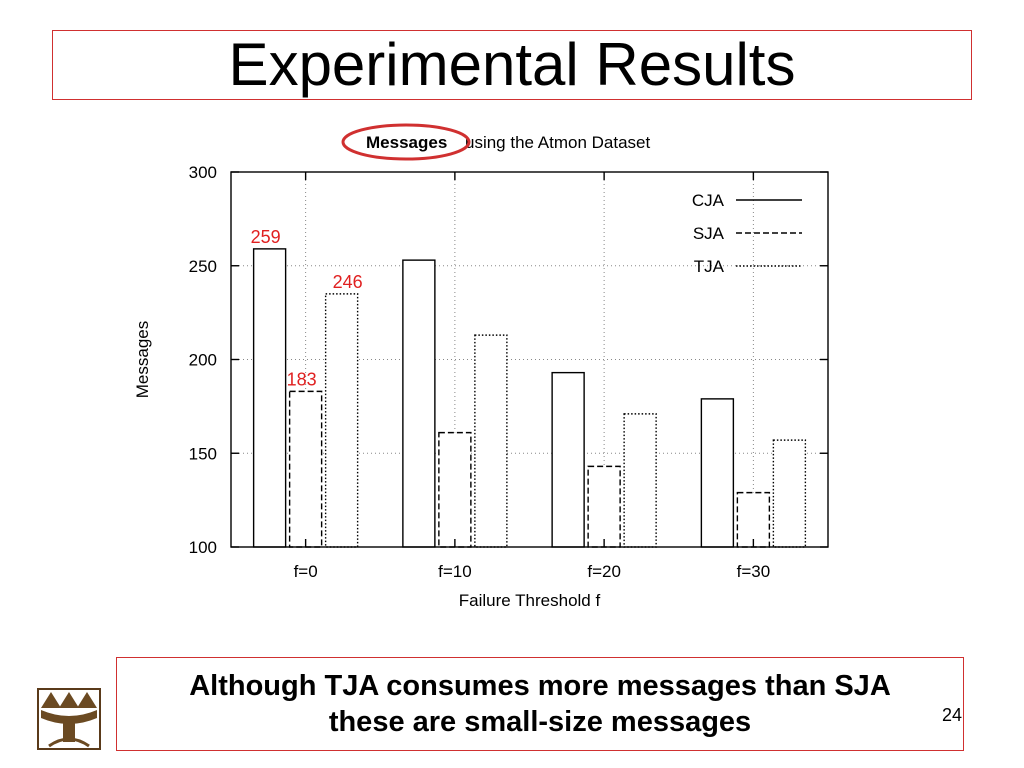  I want to click on legend-label-cja: CJA, so click(708, 200).